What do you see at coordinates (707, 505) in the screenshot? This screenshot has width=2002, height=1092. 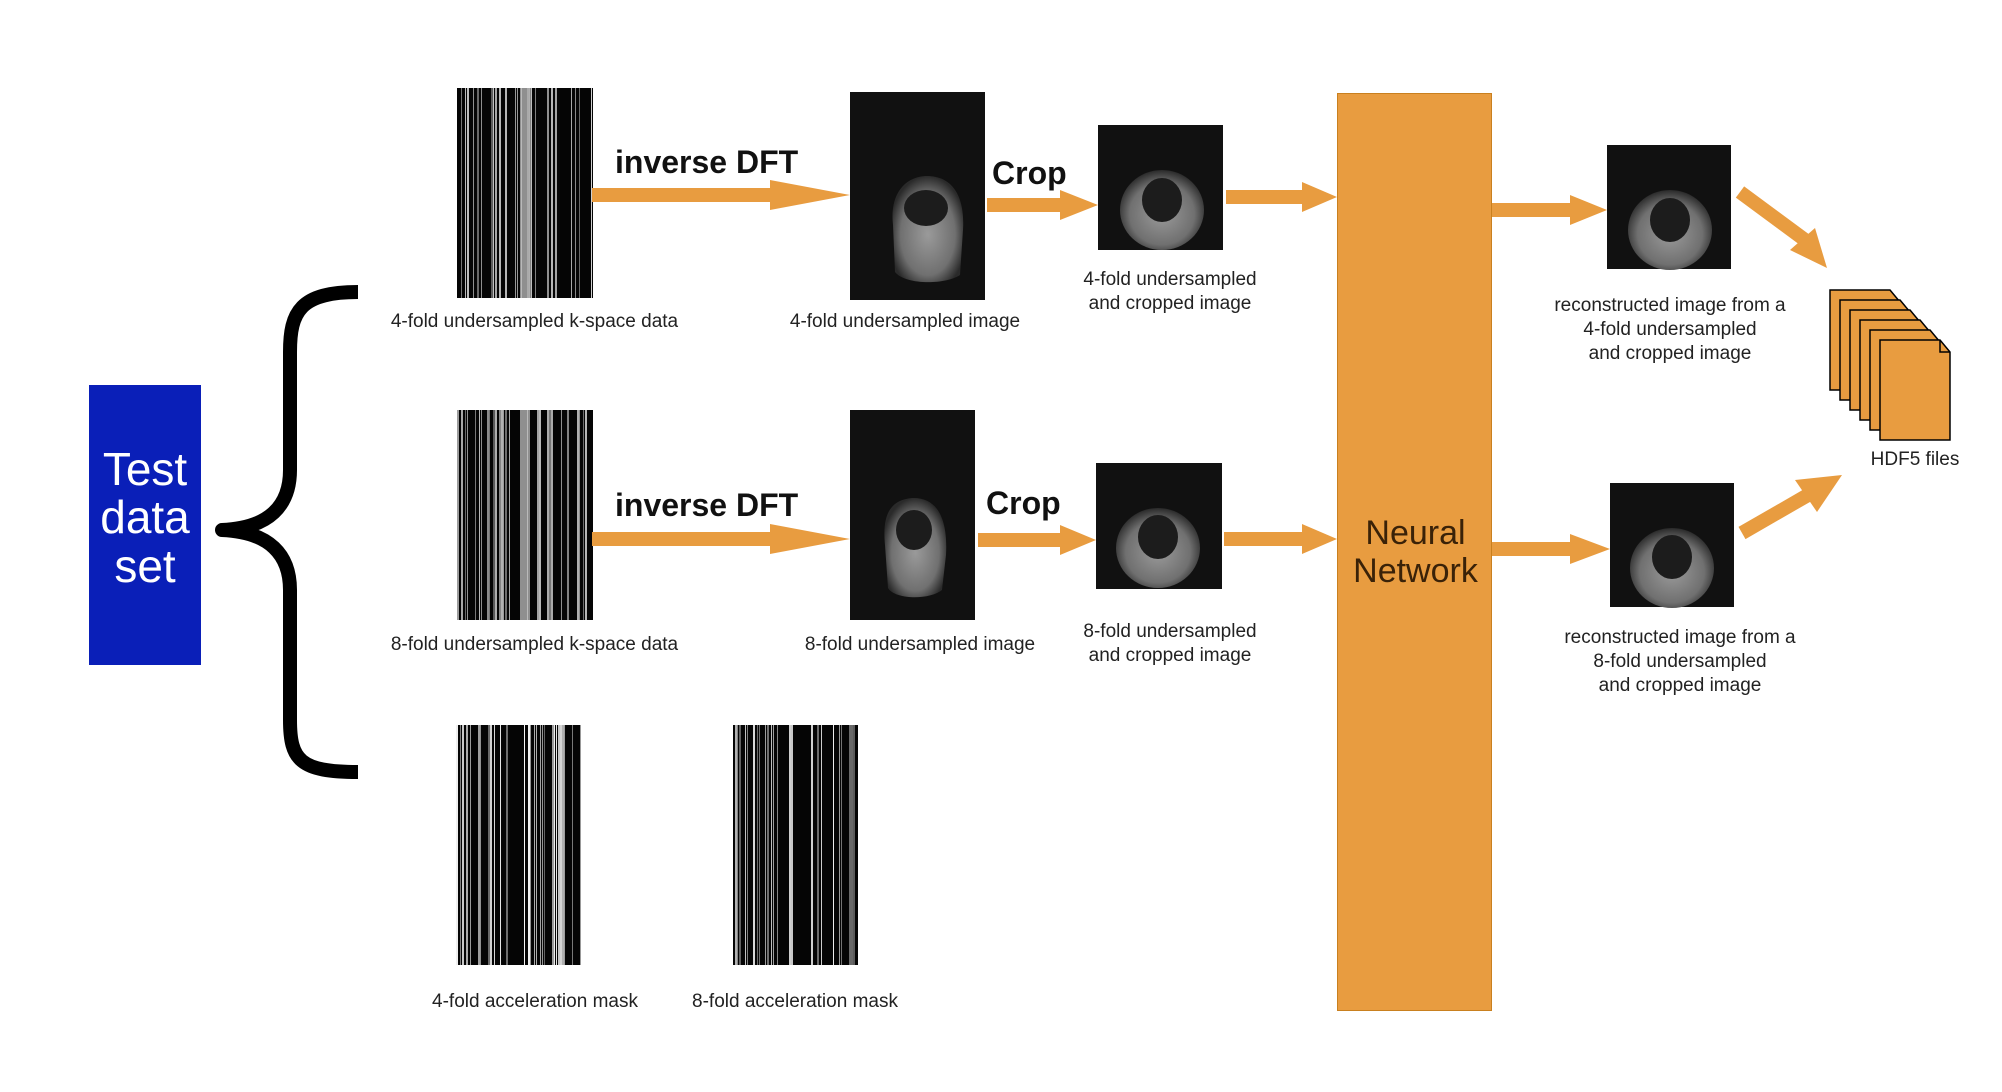 I see `inverse-dft-label-bottom: inverse DFT` at bounding box center [707, 505].